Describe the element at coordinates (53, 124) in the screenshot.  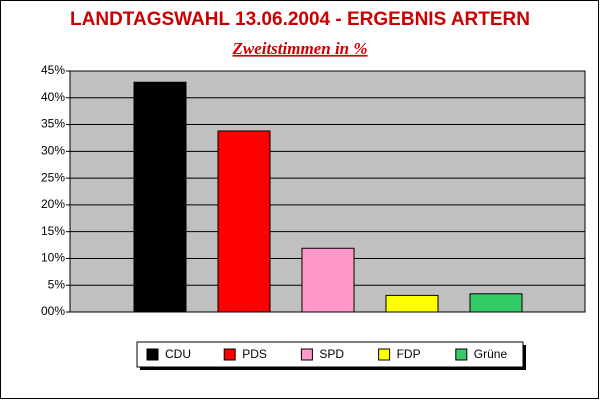
I see `y-tick-label: 35%` at that location.